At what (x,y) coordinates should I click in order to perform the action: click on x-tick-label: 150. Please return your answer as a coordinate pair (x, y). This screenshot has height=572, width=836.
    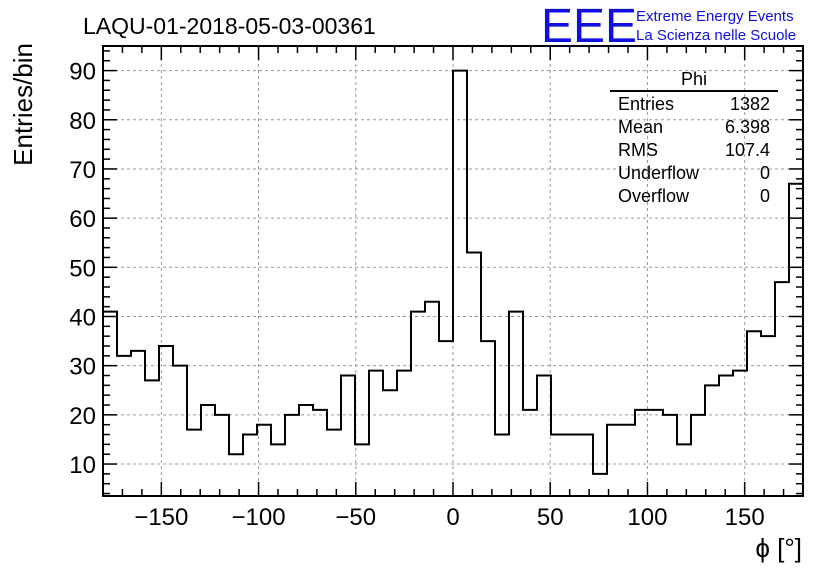
    Looking at the image, I should click on (745, 517).